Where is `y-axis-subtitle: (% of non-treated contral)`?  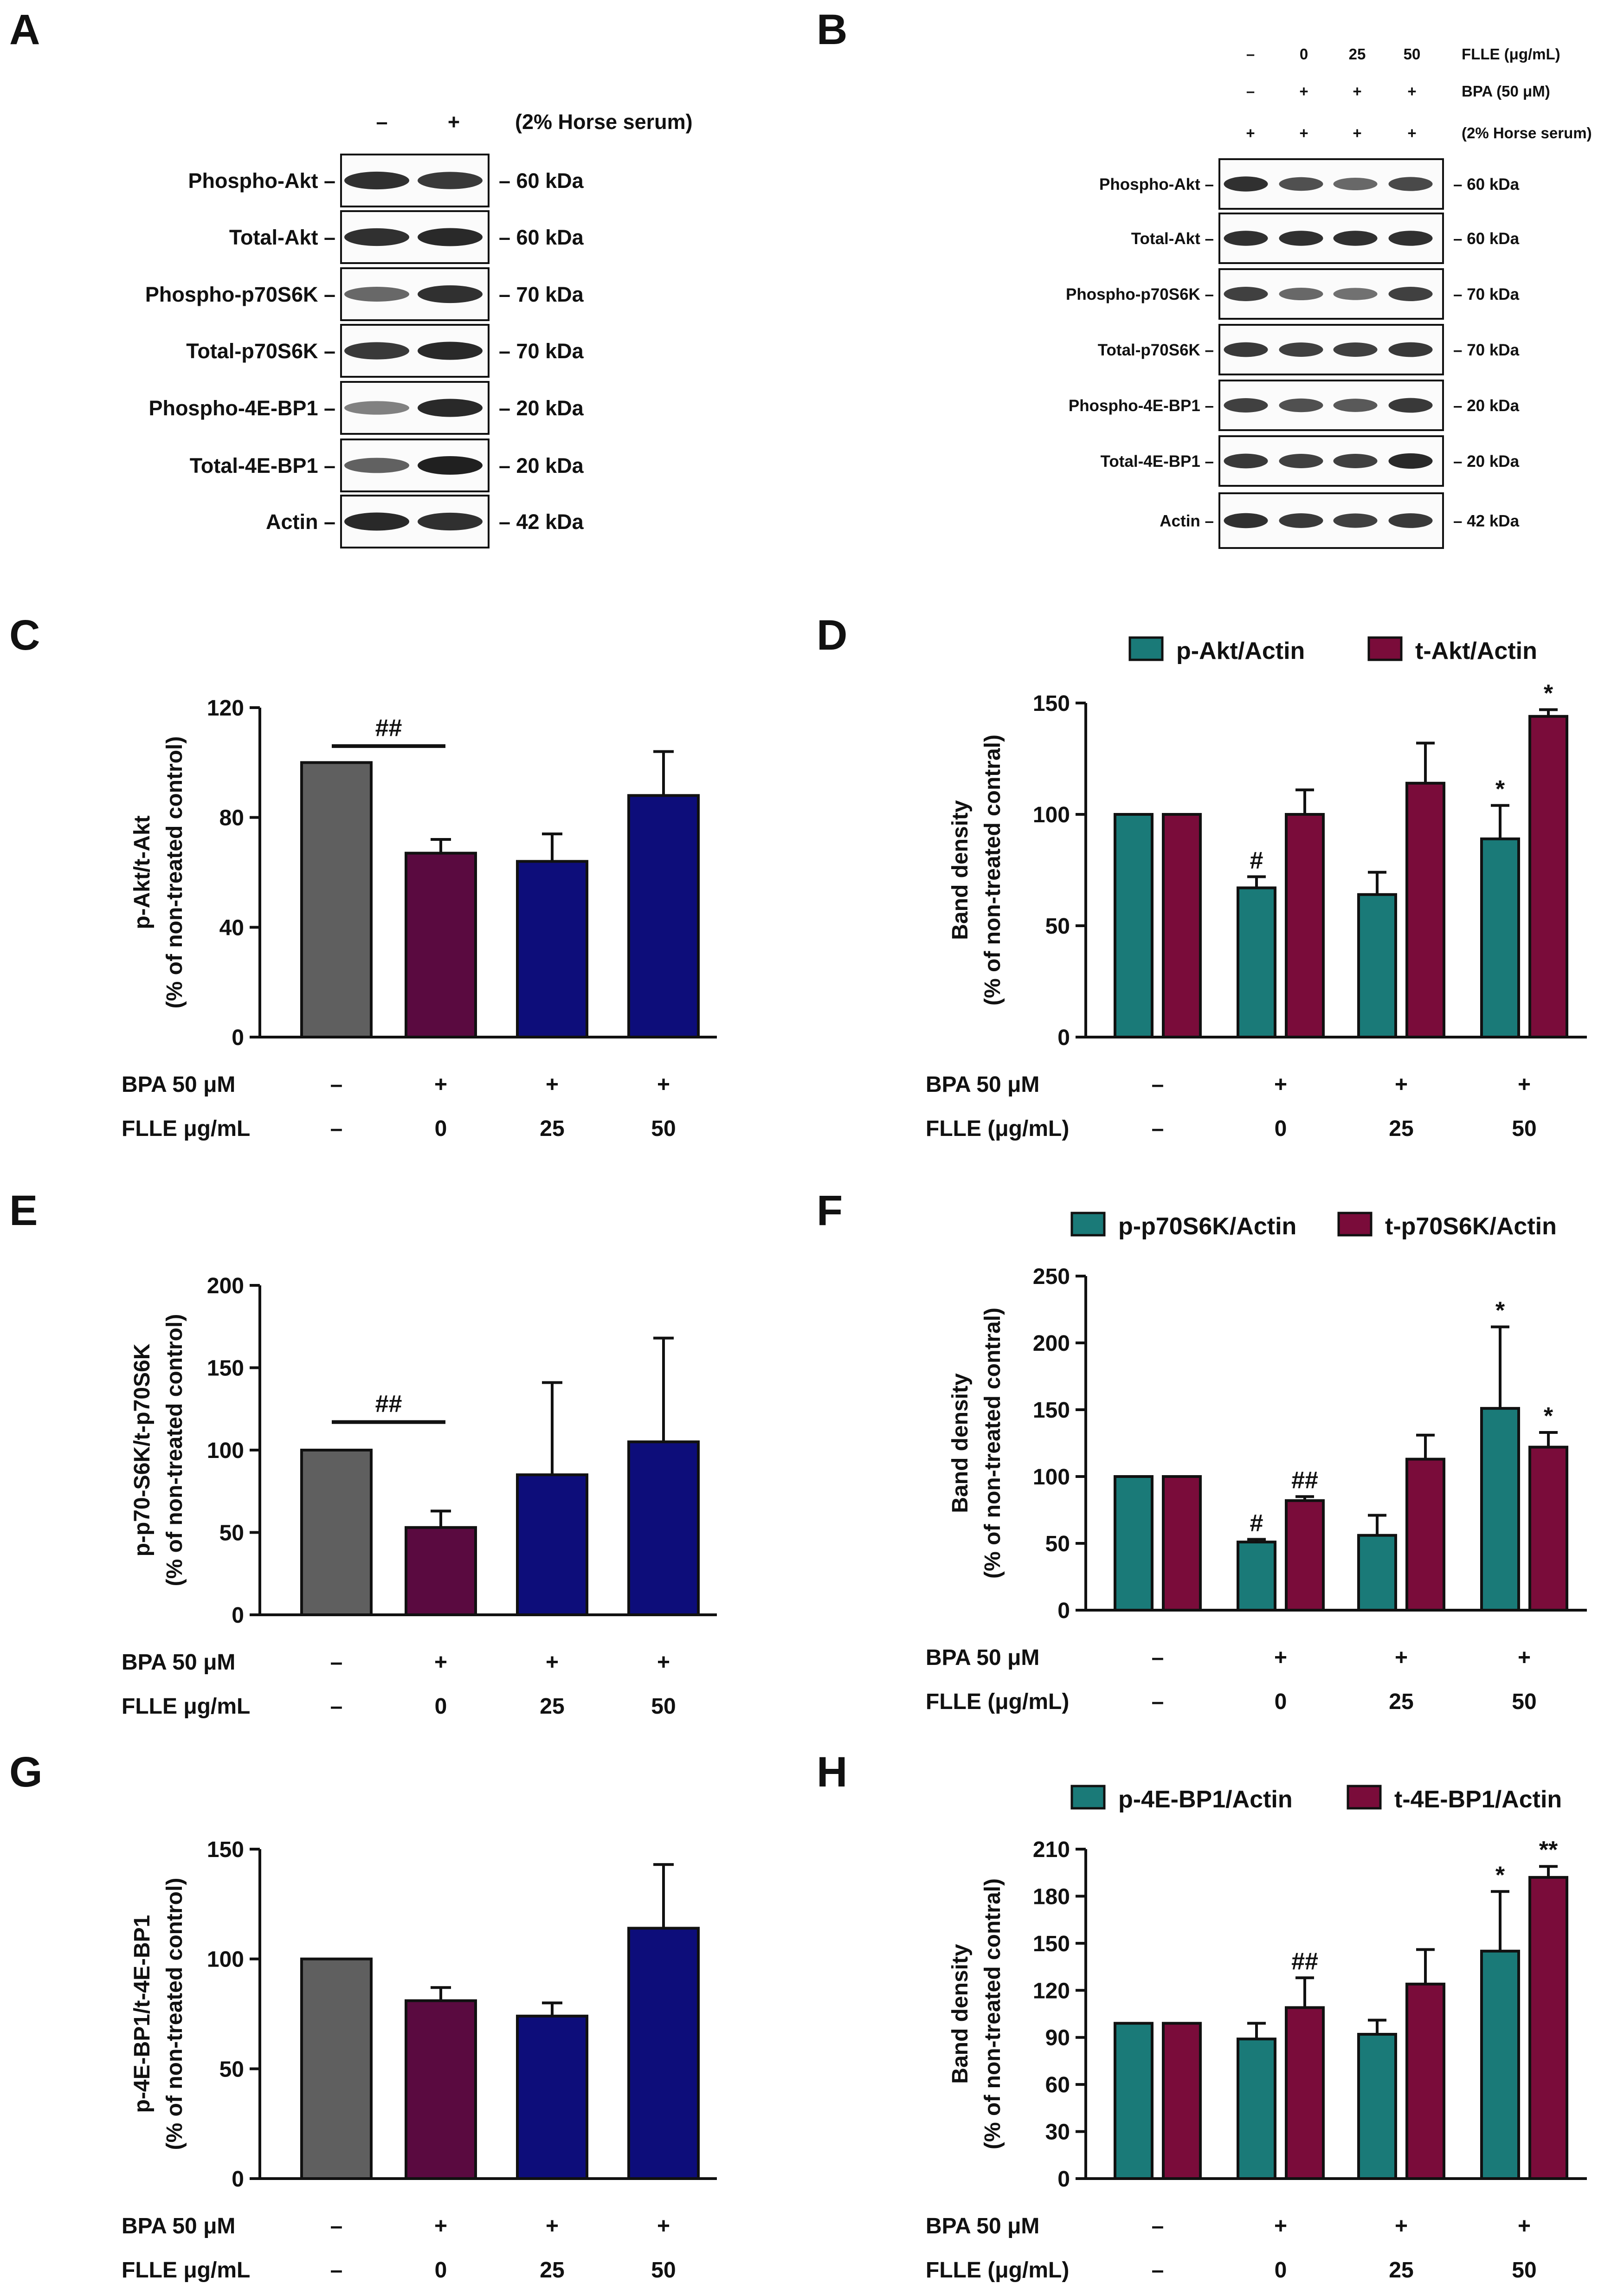 y-axis-subtitle: (% of non-treated contral) is located at coordinates (993, 2013).